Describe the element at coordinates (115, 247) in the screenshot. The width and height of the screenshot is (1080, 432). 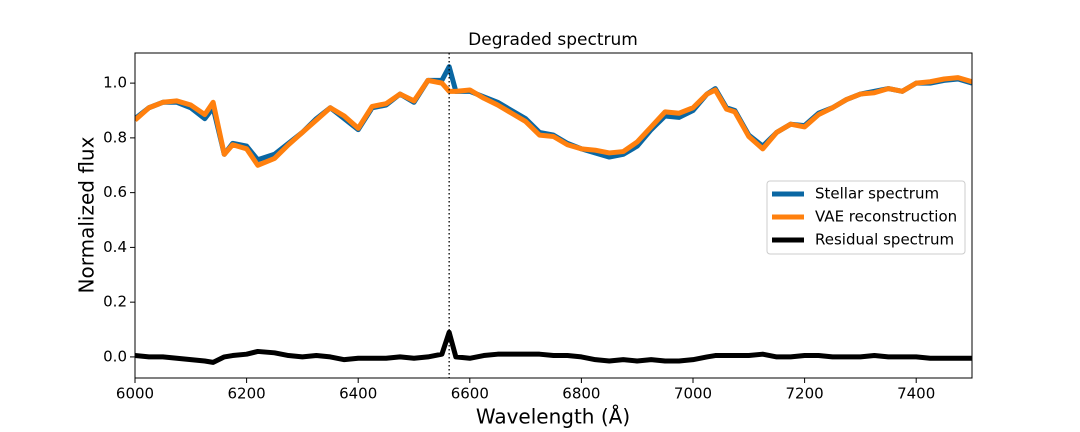
I see `y-tick-label: 0.4` at that location.